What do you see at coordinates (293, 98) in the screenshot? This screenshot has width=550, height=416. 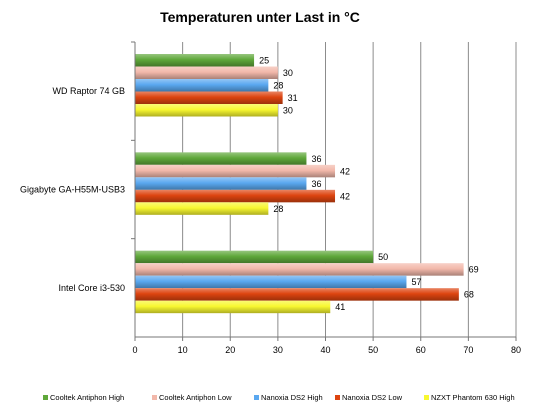 I see `bar-value-label: 31` at bounding box center [293, 98].